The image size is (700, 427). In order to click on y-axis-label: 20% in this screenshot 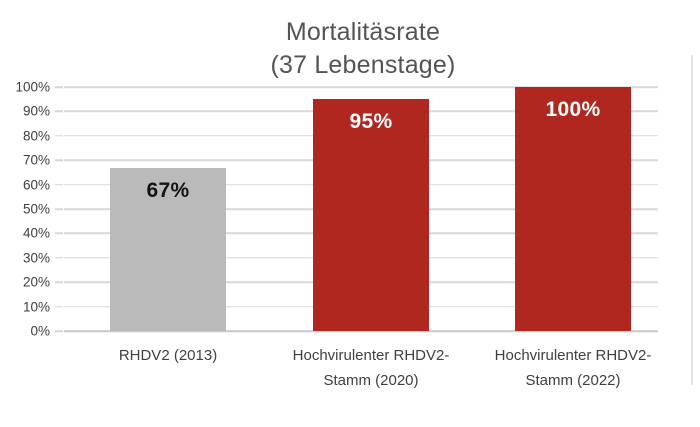, I will do `click(36, 282)`.